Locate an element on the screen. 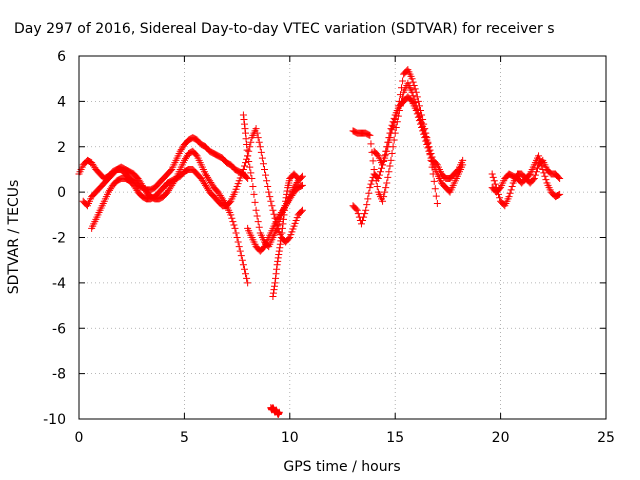 The width and height of the screenshot is (640, 480). data-point-track-a is located at coordinates (247, 177).